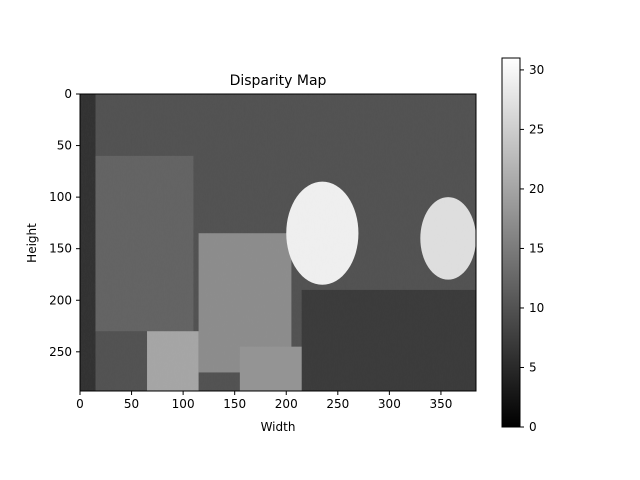 This screenshot has width=640, height=480. I want to click on heatmap-region-left-dark-strip, so click(88, 242).